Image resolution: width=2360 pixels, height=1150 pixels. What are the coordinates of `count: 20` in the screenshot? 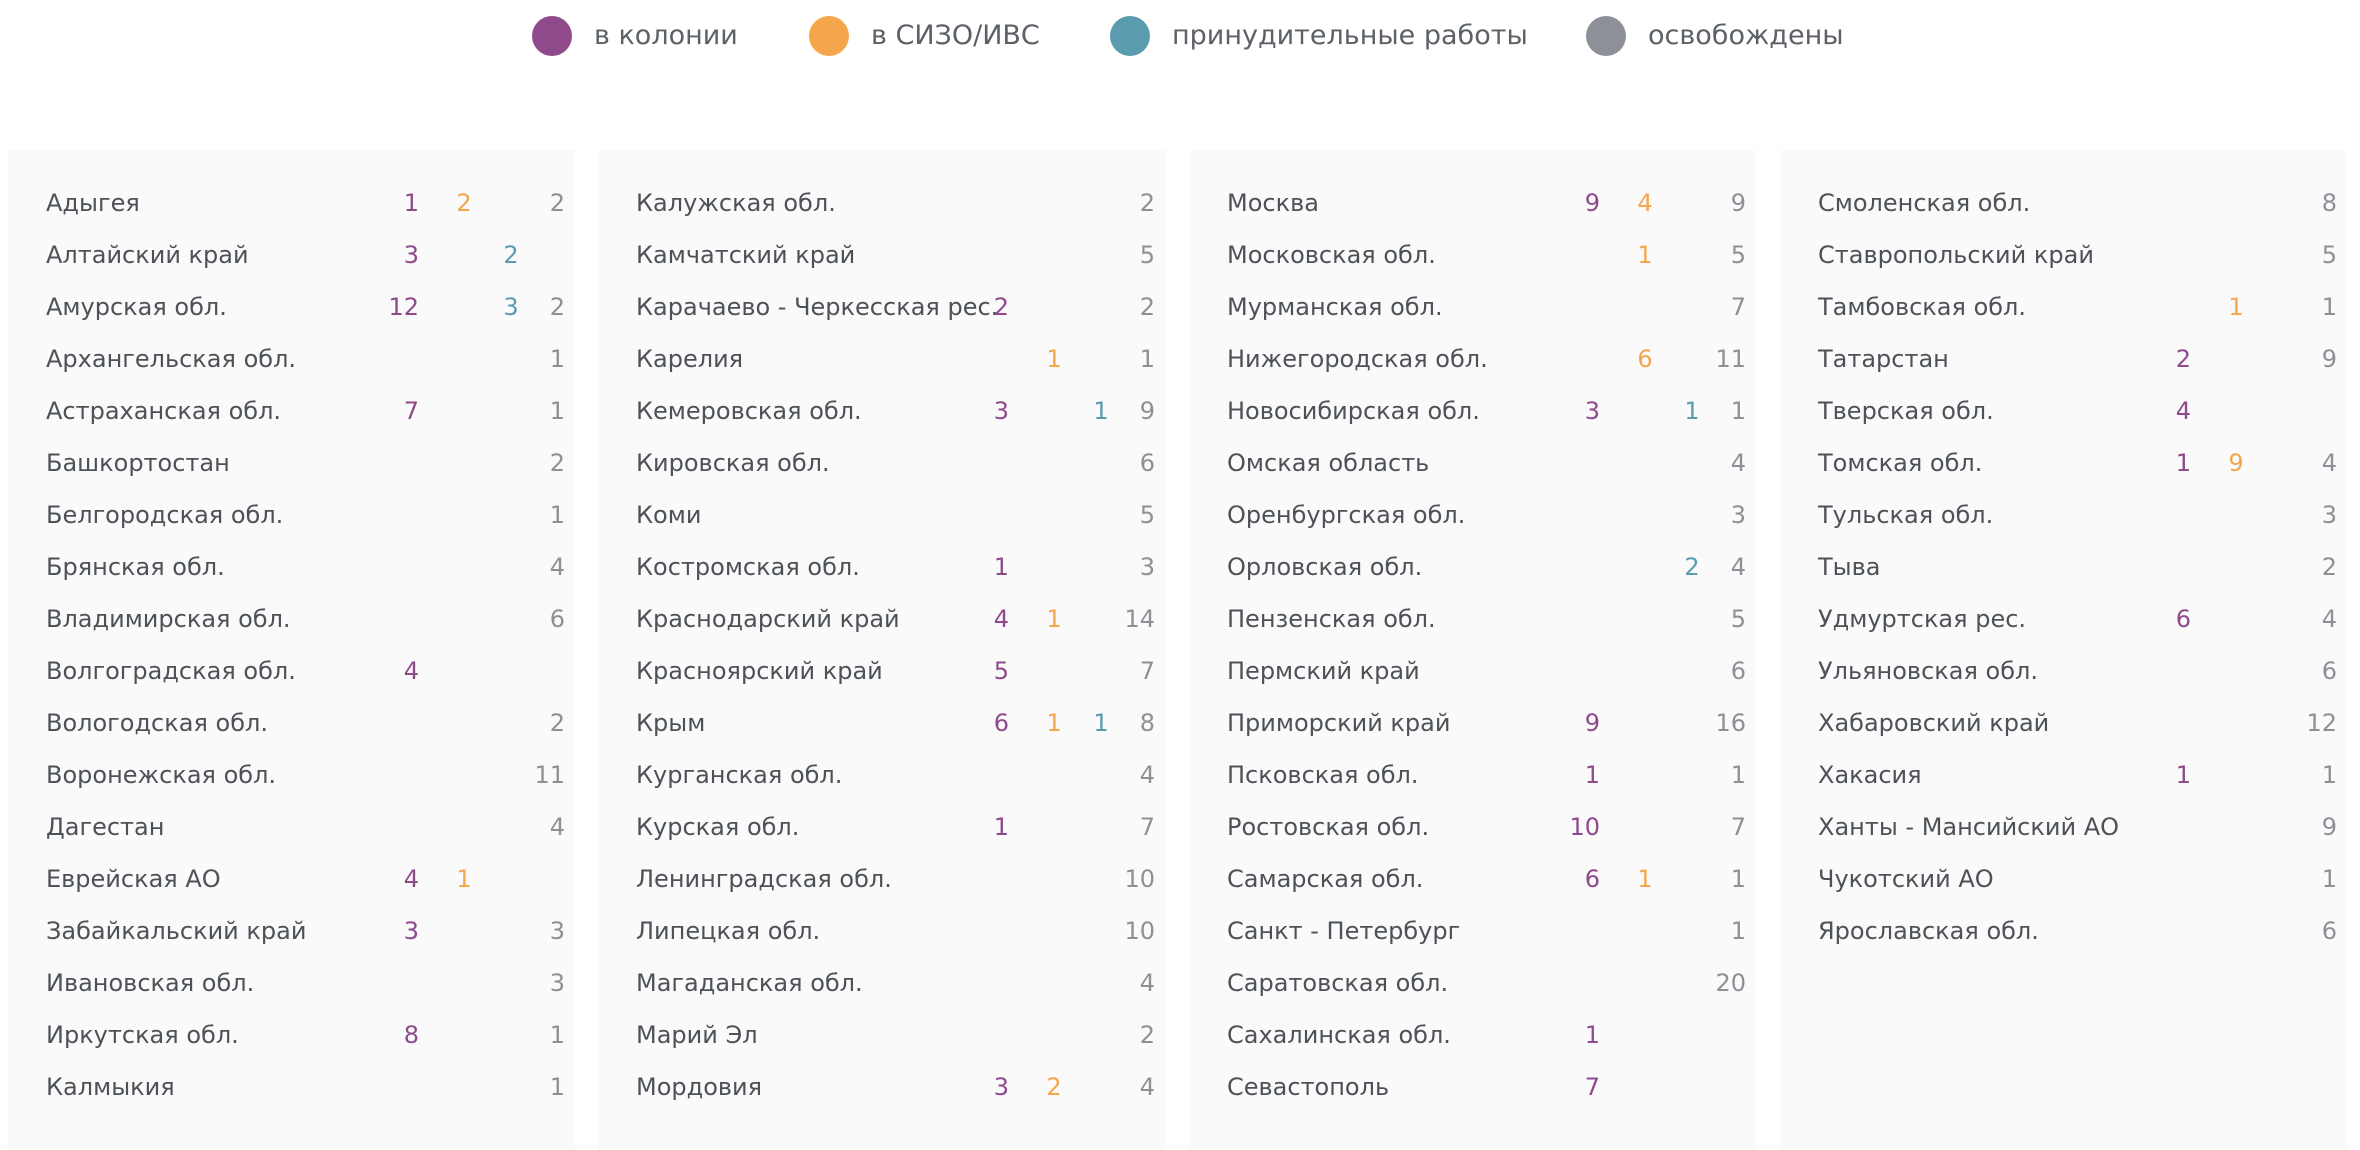 It's located at (1730, 983).